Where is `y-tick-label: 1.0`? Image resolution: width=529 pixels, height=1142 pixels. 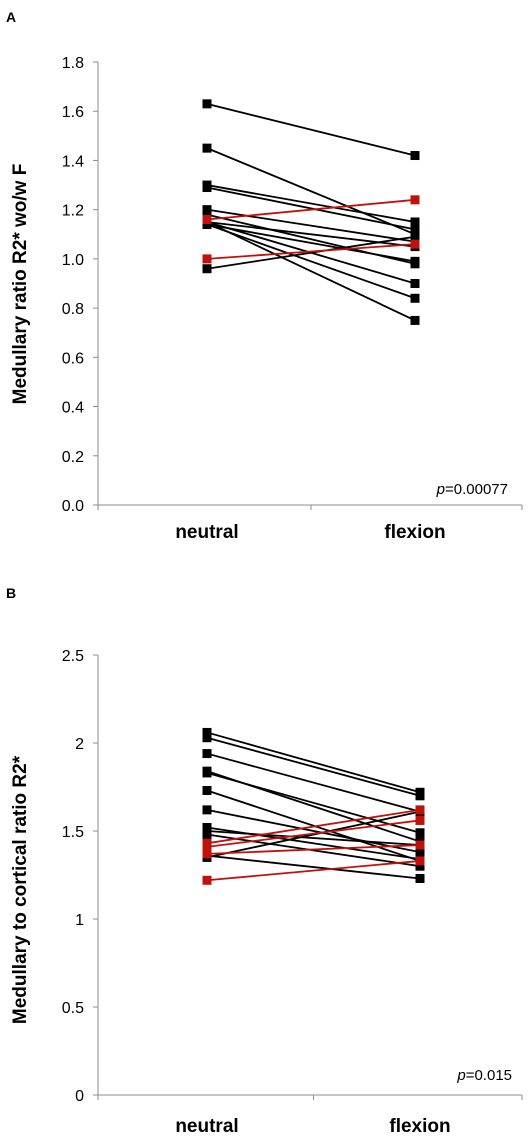 y-tick-label: 1.0 is located at coordinates (73, 260).